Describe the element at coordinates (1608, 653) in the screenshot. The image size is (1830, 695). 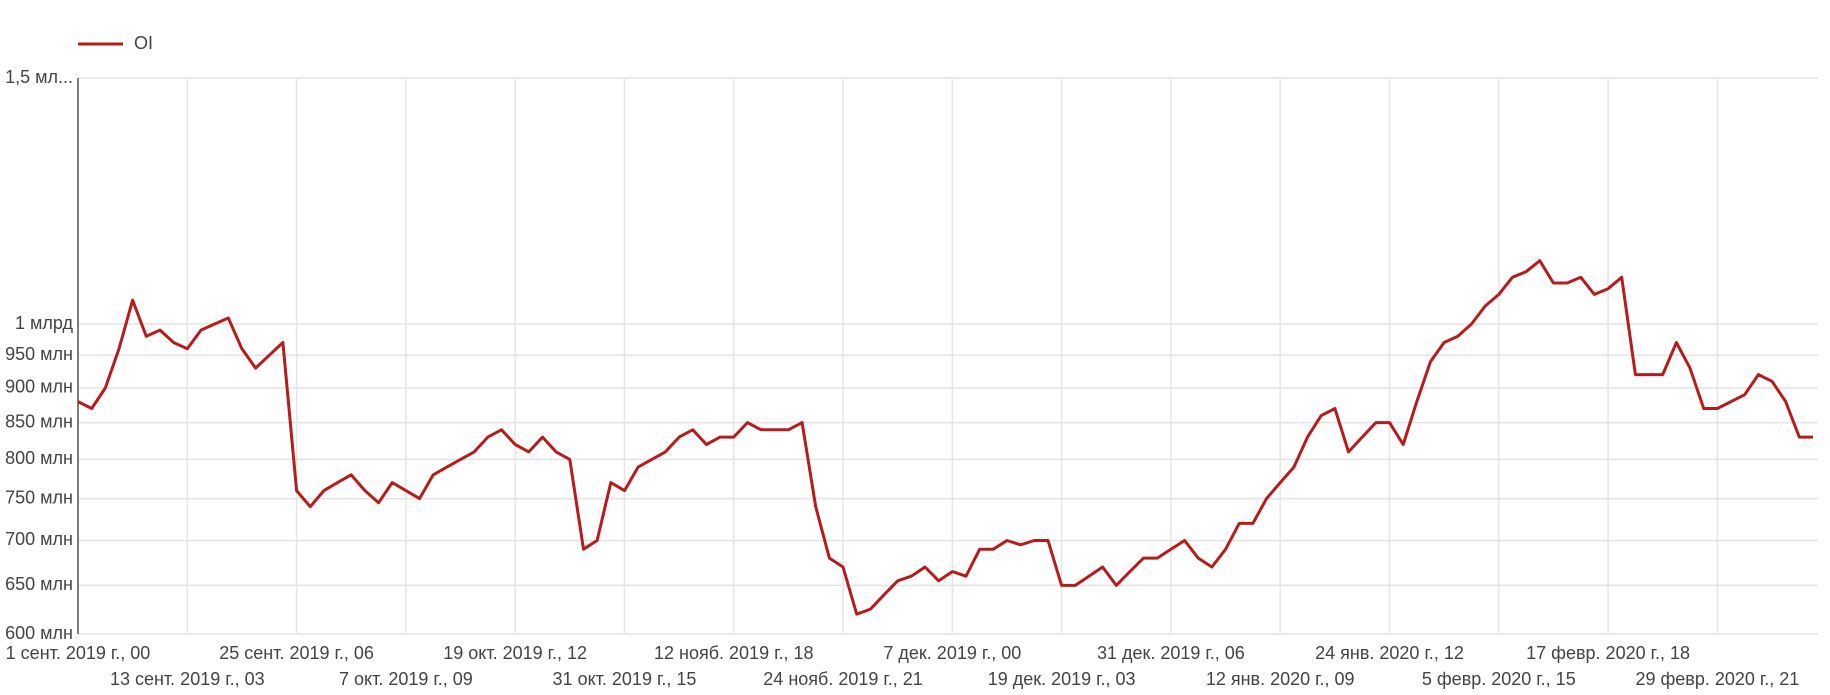
I see `x-tick-label: 17 февр. 2020 г., 18` at that location.